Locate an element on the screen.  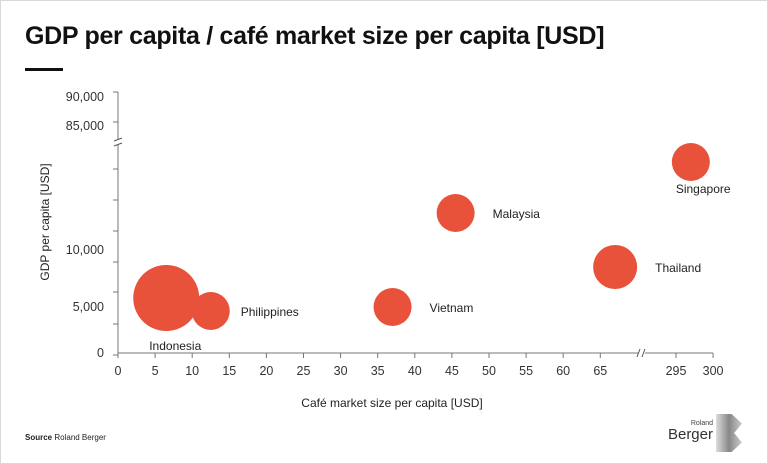
bubble-thailand is located at coordinates (615, 267).